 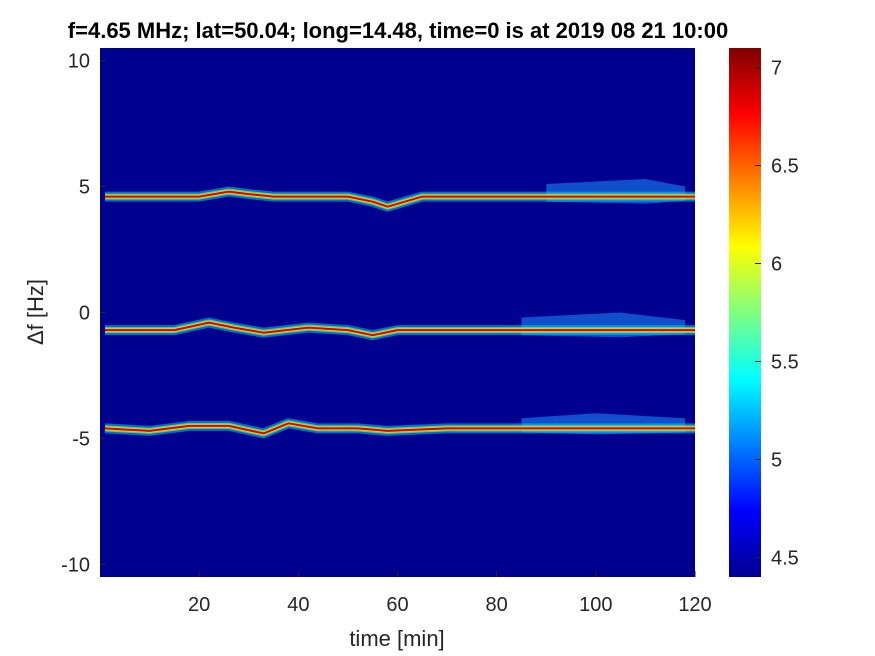 I want to click on colorbar-tick-label: 5.5, so click(x=785, y=362).